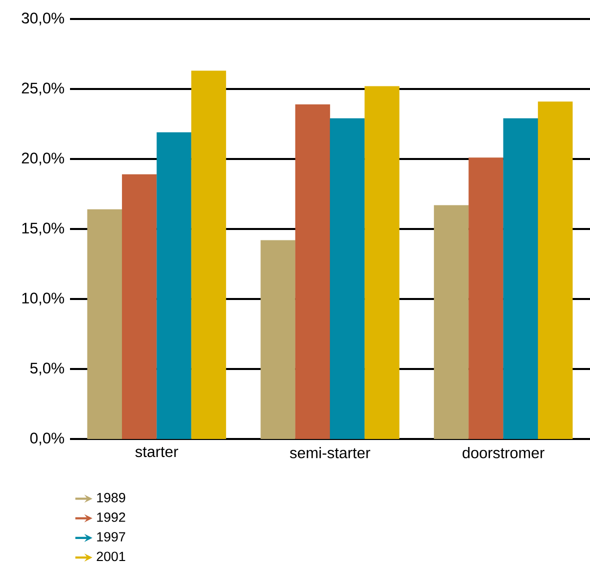 The width and height of the screenshot is (590, 573). I want to click on legend-label: 1997, so click(111, 537).